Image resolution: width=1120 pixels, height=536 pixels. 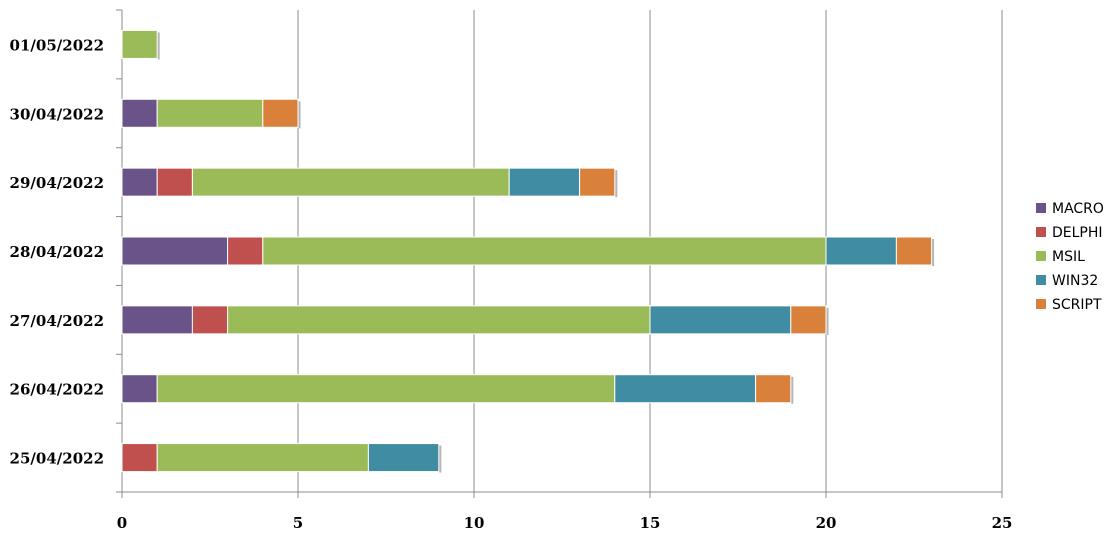 I want to click on x-tick-label-1: 5, so click(x=298, y=523).